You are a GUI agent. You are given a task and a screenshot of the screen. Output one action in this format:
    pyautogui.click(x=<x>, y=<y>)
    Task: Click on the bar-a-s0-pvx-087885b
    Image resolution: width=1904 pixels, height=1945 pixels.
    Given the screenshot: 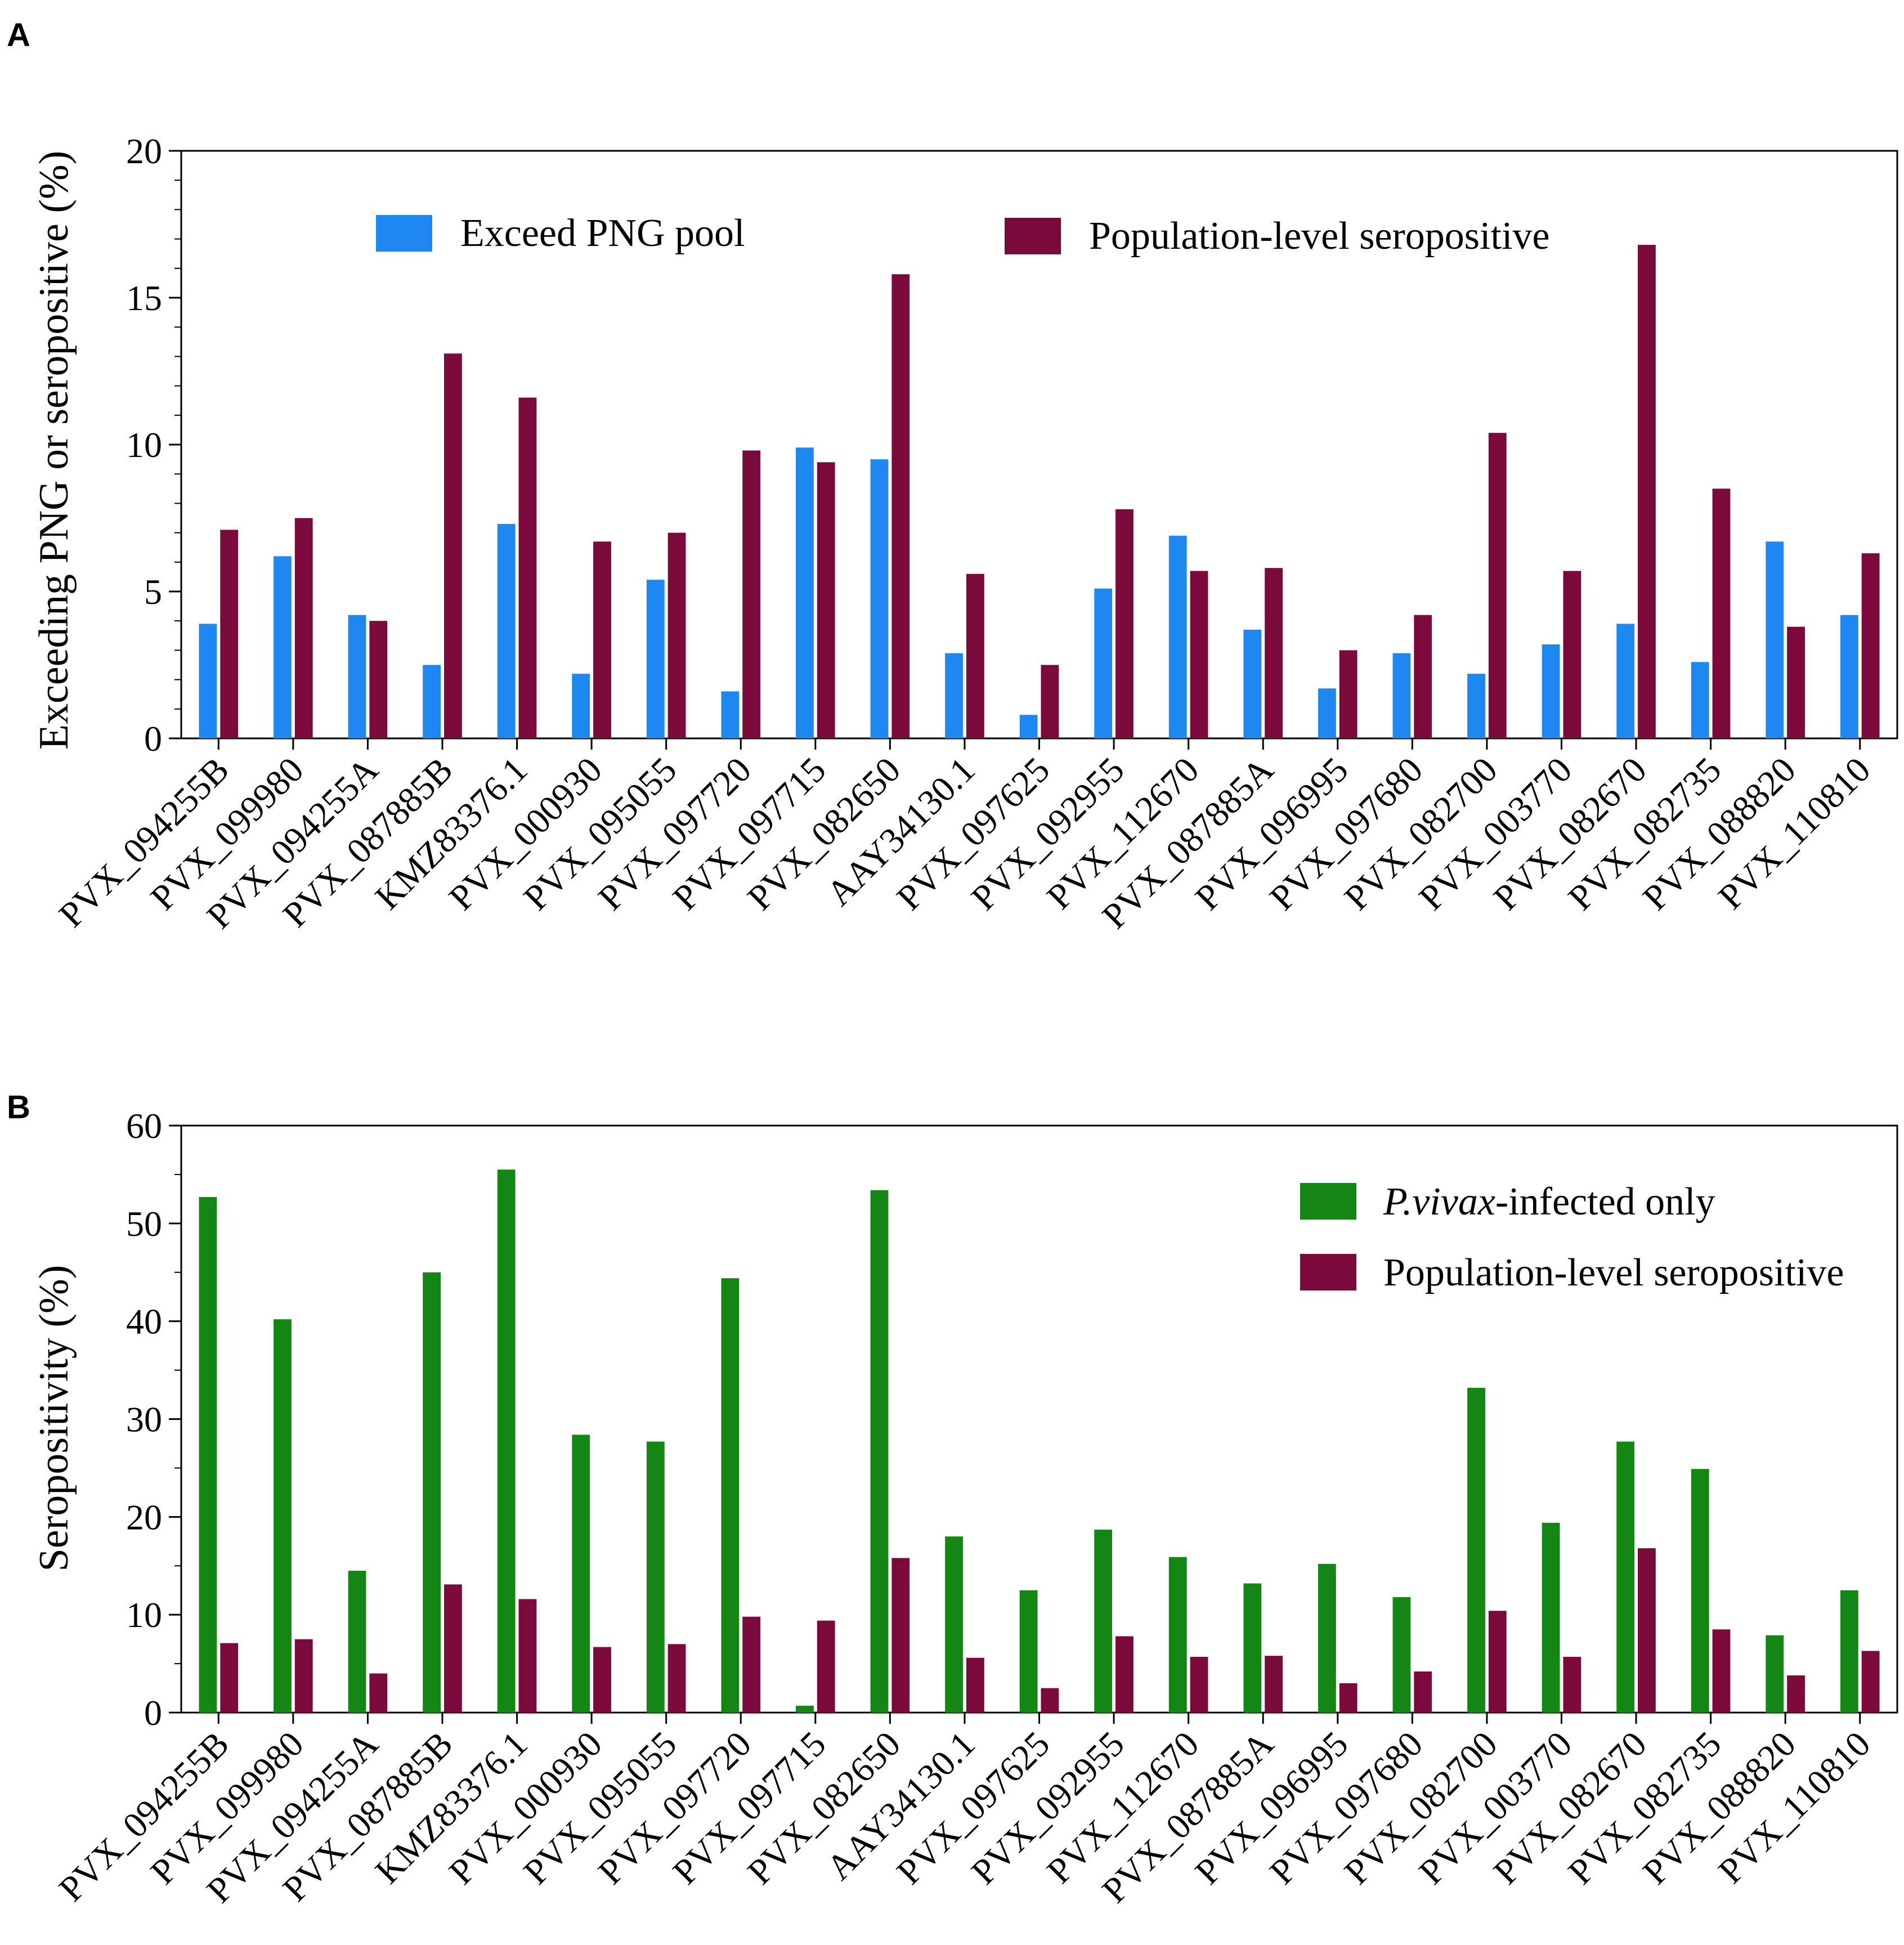 What is the action you would take?
    pyautogui.click(x=432, y=701)
    